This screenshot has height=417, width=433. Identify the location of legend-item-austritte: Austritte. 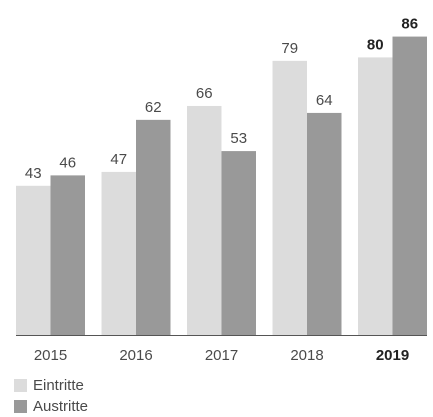
(51, 406).